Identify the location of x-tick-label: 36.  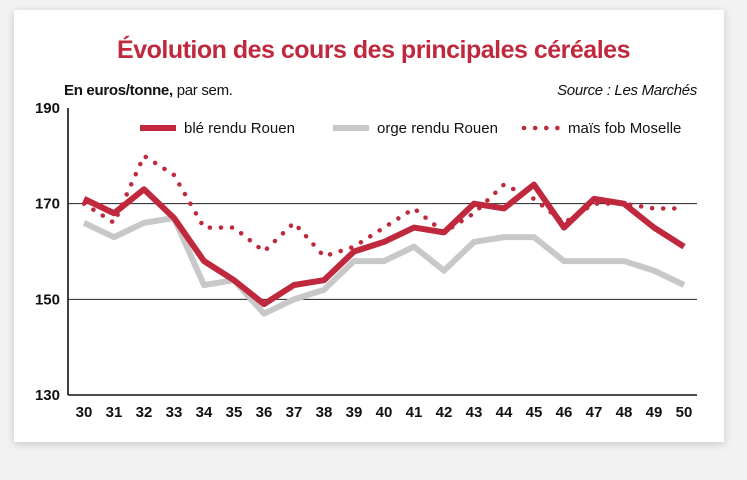
(264, 412).